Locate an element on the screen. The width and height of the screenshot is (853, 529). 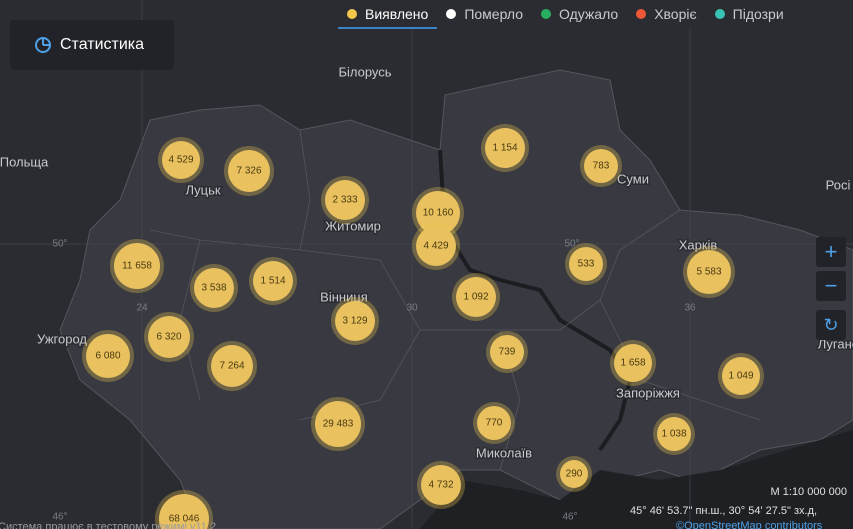
cluster: 7 326 is located at coordinates (249, 171).